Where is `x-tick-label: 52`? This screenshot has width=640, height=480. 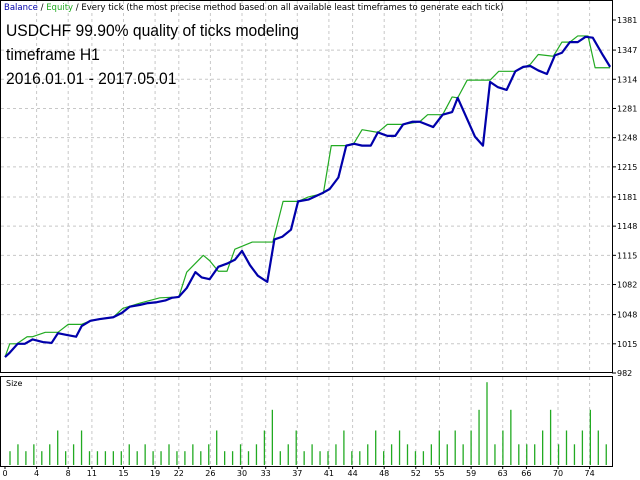 x-tick-label: 52 is located at coordinates (416, 473).